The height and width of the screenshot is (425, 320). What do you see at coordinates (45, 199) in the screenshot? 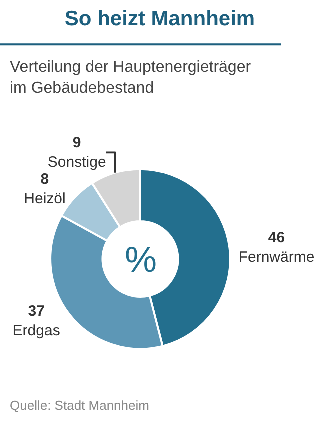
I see `slice-label: Heizöl` at bounding box center [45, 199].